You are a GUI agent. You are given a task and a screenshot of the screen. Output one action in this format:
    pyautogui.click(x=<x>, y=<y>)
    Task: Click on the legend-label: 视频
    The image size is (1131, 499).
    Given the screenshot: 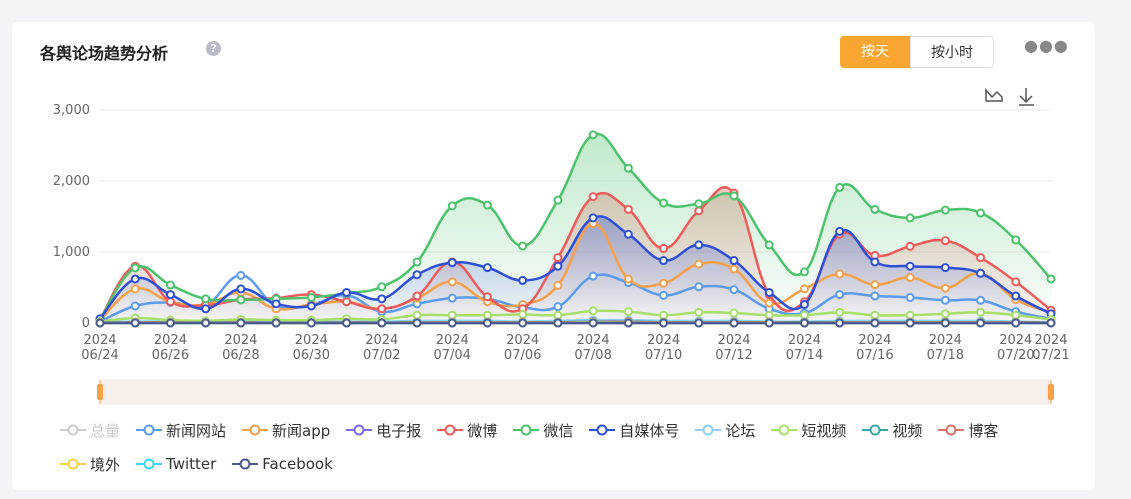 What is the action you would take?
    pyautogui.click(x=907, y=430)
    